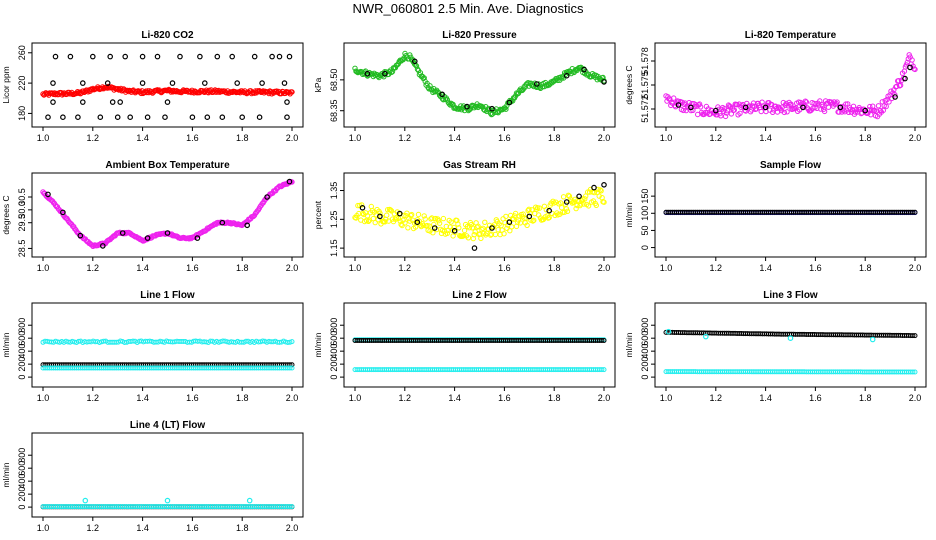 This screenshot has width=936, height=540. I want to click on x-axis: 1.0 1.2 1.4 1.6 1.8 2.0, so click(790, 265).